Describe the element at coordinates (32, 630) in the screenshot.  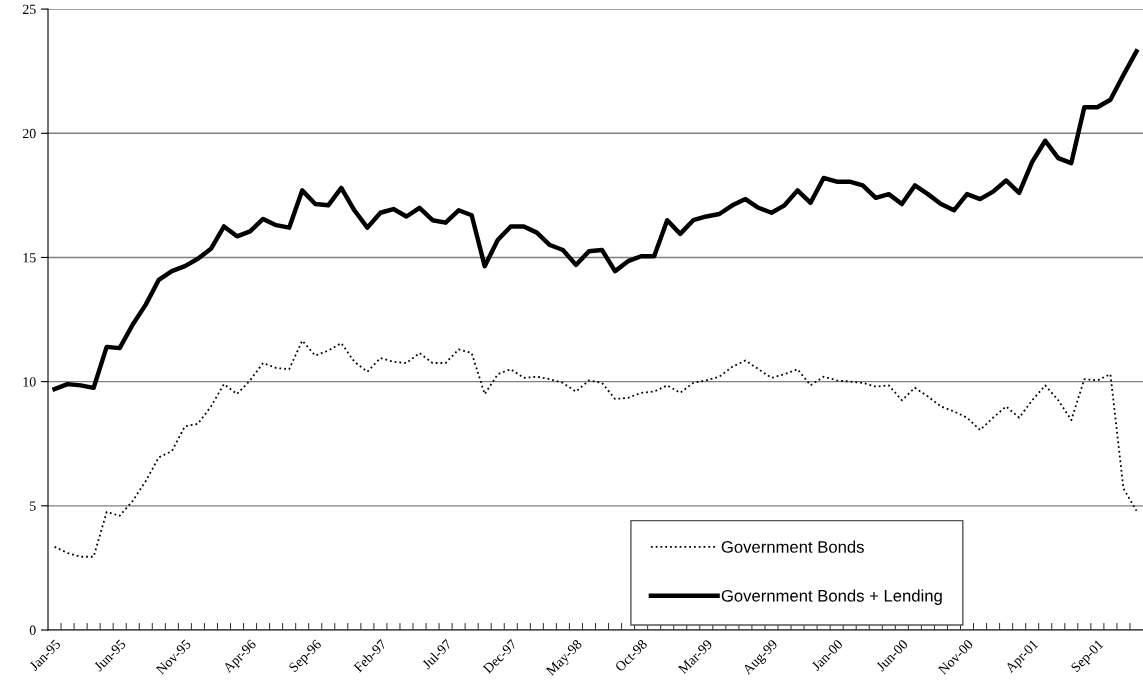
I see `y-tick-label: 0` at that location.